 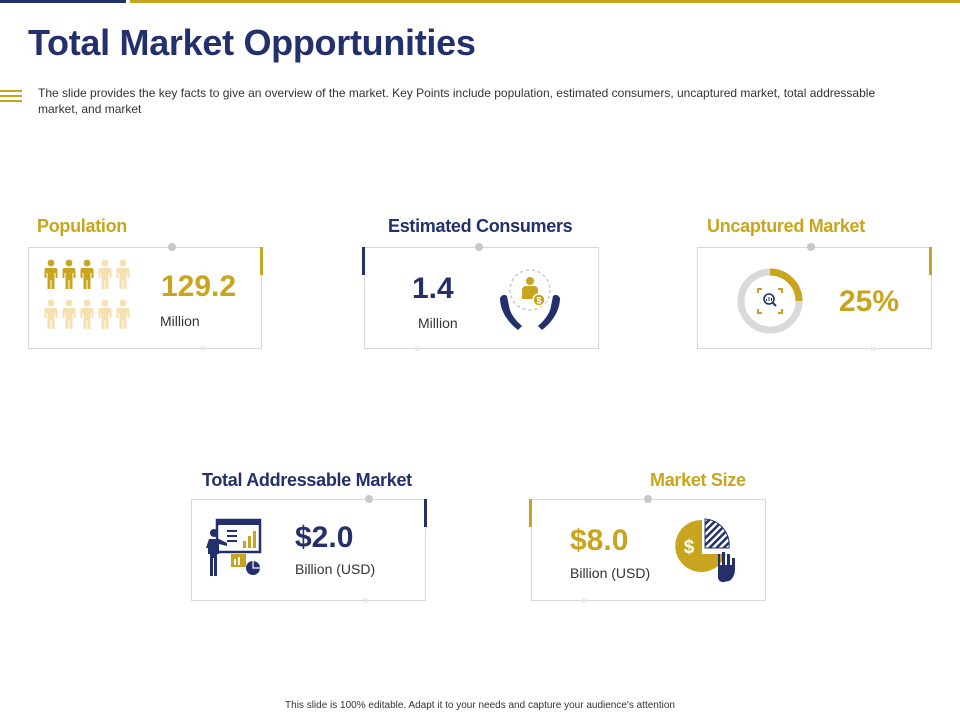 What do you see at coordinates (814, 298) in the screenshot?
I see `uncaptured-market-card` at bounding box center [814, 298].